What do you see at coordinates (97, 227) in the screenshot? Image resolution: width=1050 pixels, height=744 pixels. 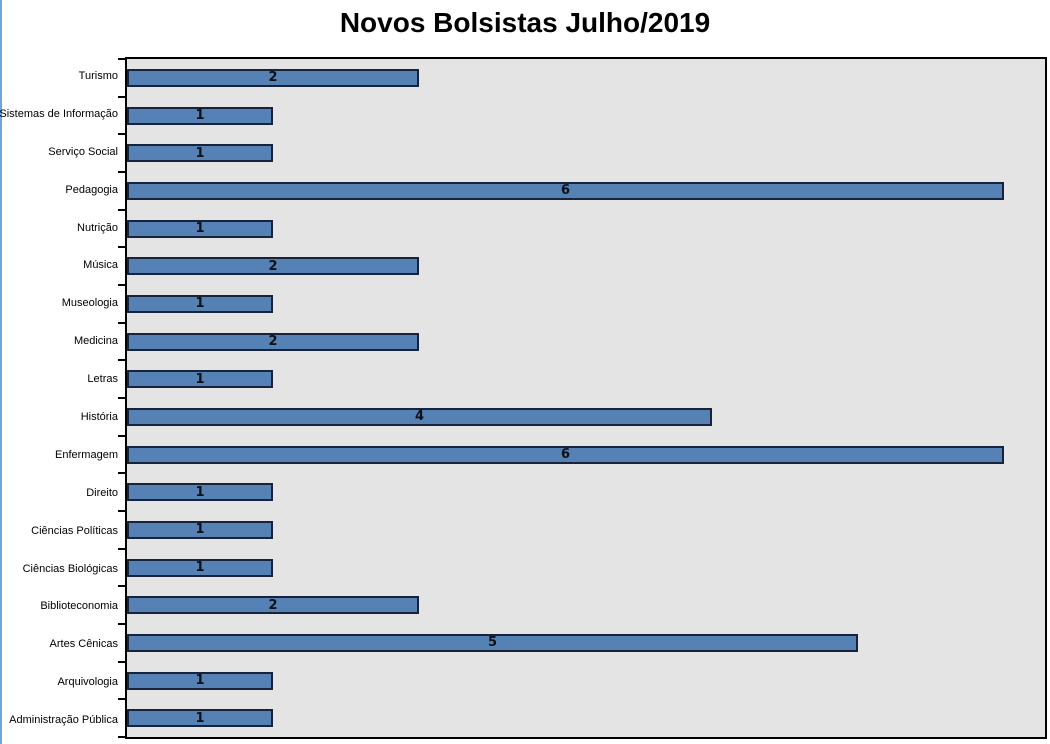 I see `category-label: Nutrição` at bounding box center [97, 227].